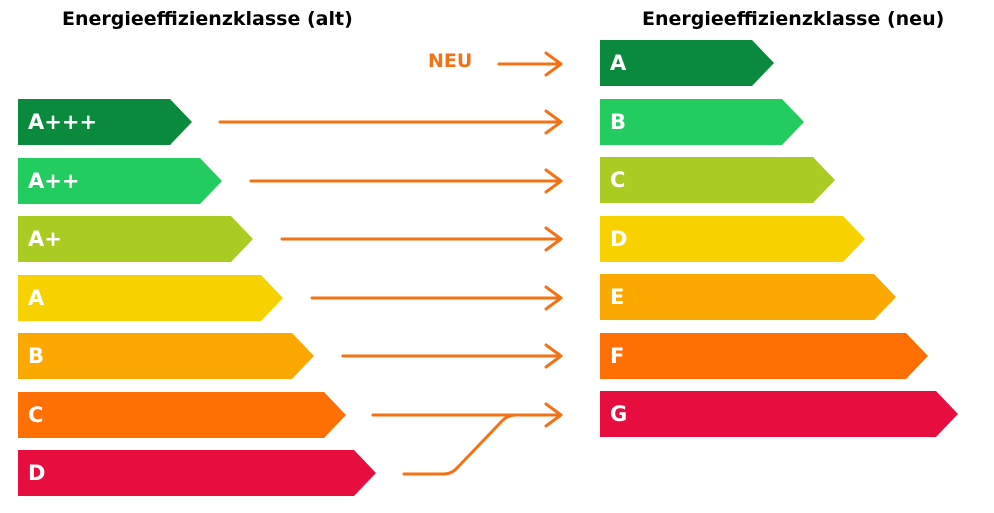  Describe the element at coordinates (452, 356) in the screenshot. I see `arrow-b-to-f` at that location.